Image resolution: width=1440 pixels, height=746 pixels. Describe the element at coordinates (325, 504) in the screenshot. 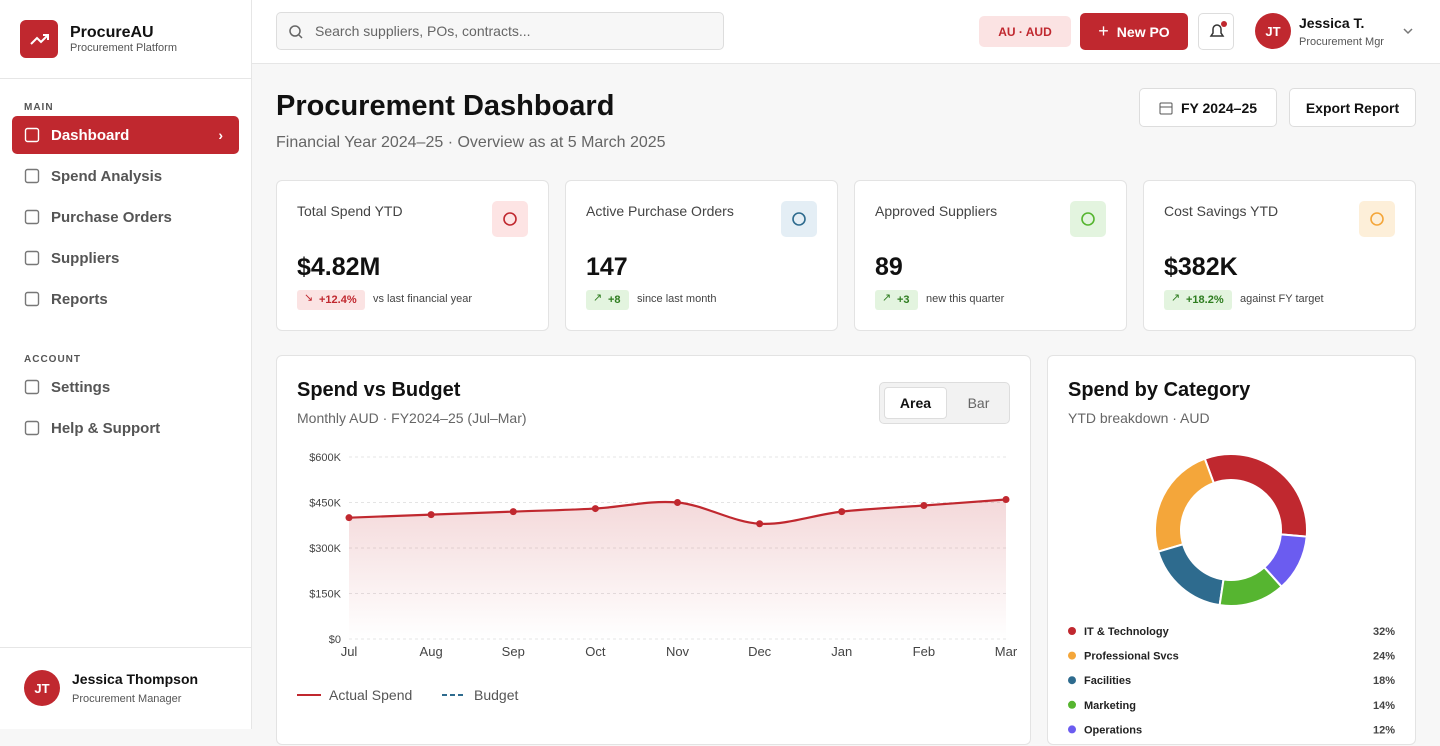

I see `y-tick-label: $450K` at that location.